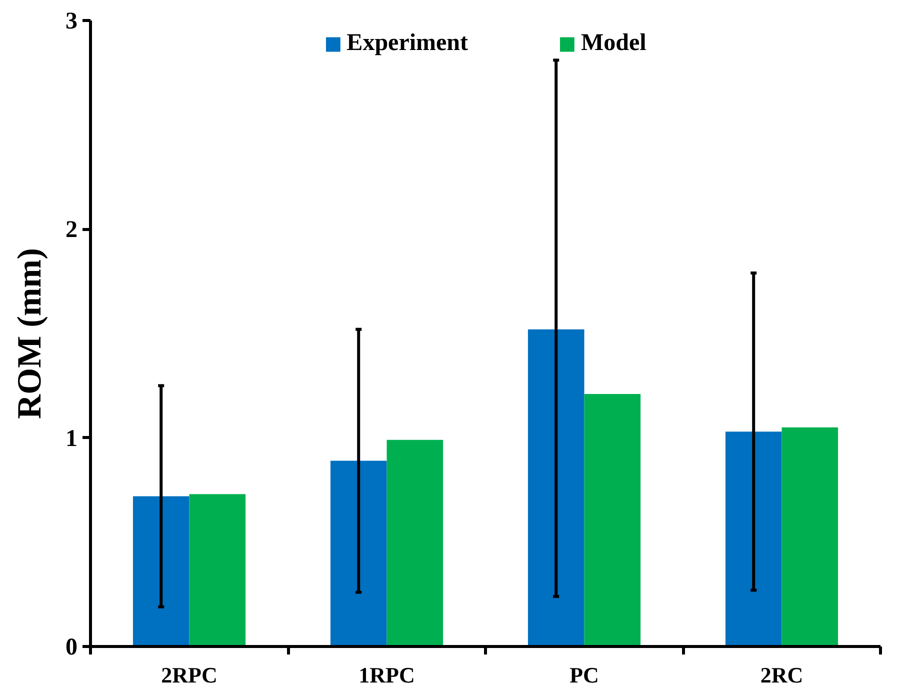  What do you see at coordinates (613, 43) in the screenshot?
I see `legend-label: Model` at bounding box center [613, 43].